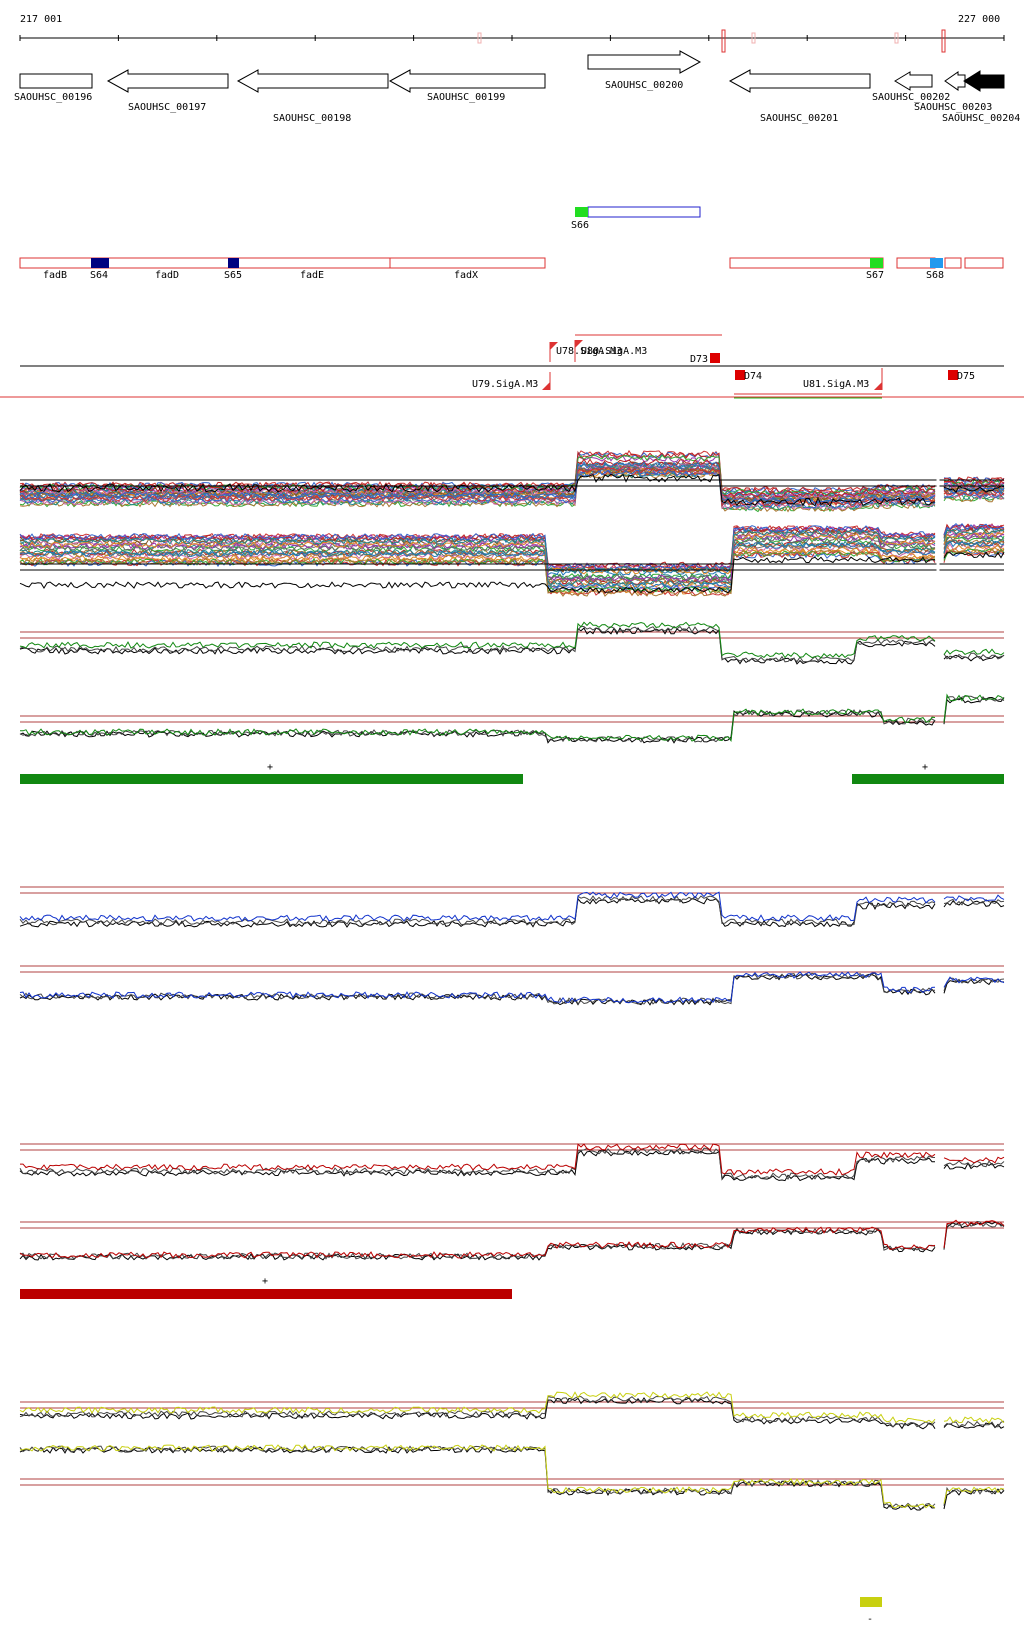 The height and width of the screenshot is (1640, 1024). Describe the element at coordinates (512, 773) in the screenshot. I see `green-regions: + +` at that location.